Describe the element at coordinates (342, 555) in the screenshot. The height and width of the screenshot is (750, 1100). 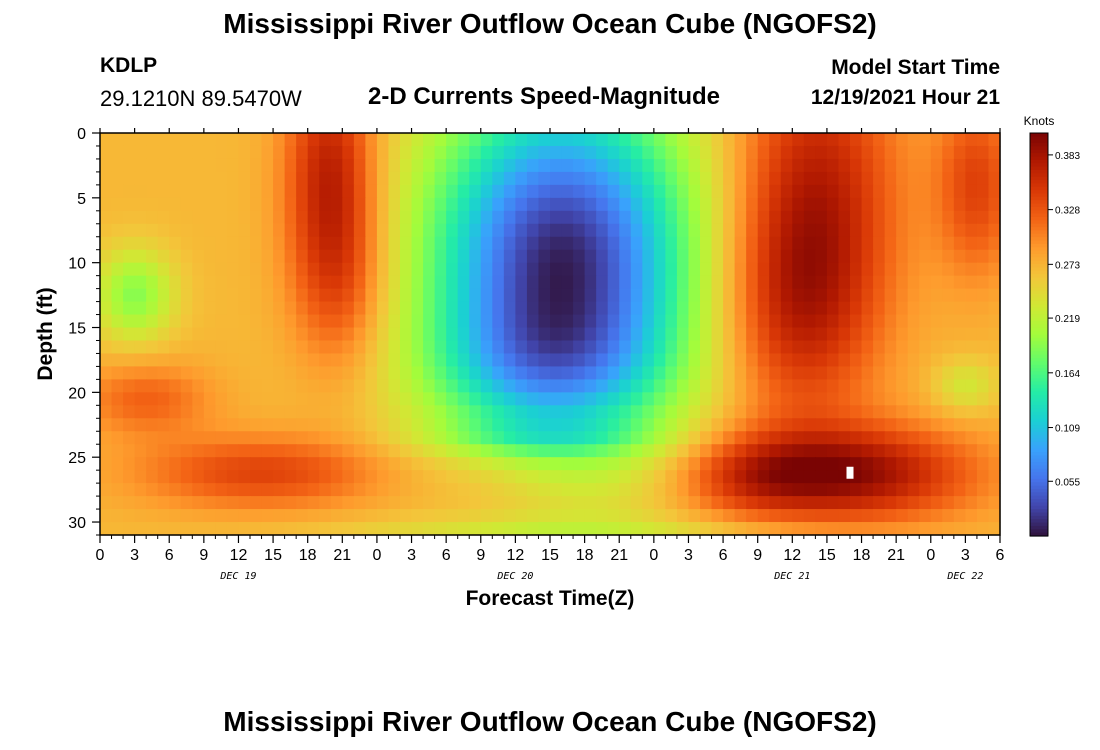
I see `x-tick-label: 21` at that location.